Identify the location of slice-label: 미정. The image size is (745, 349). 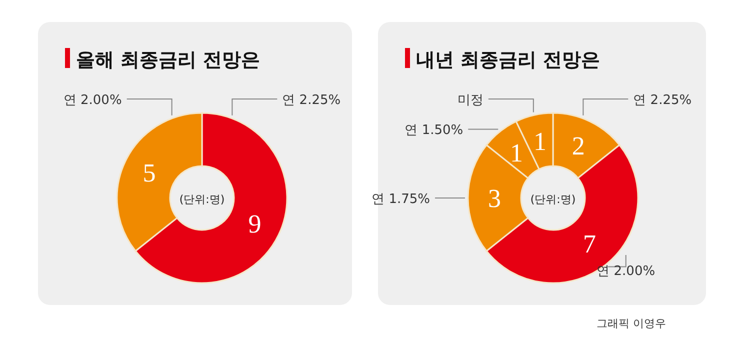
(470, 100).